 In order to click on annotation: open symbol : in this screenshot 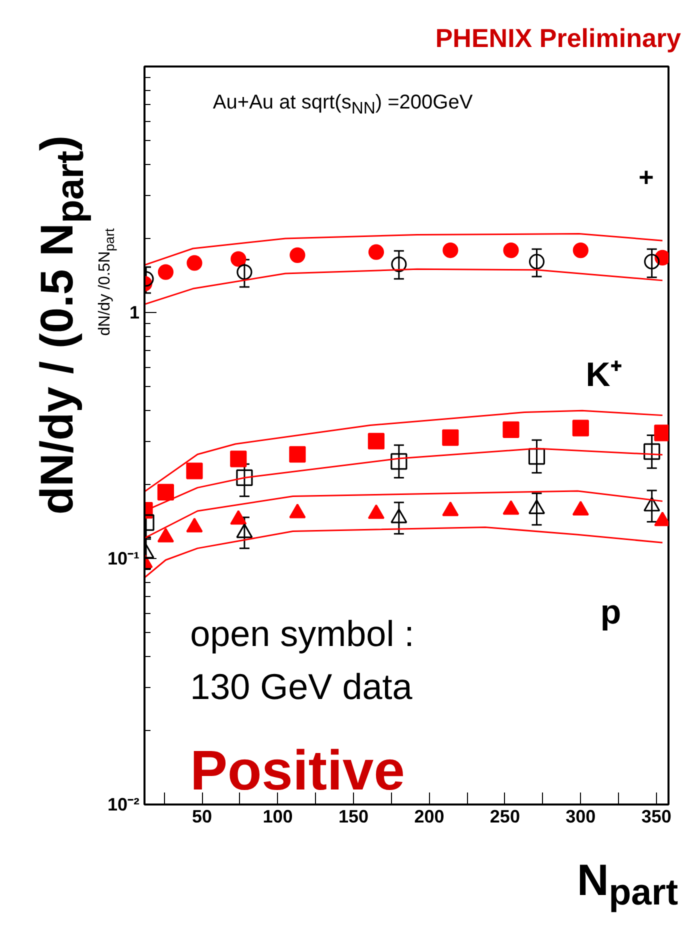, I will do `click(302, 633)`.